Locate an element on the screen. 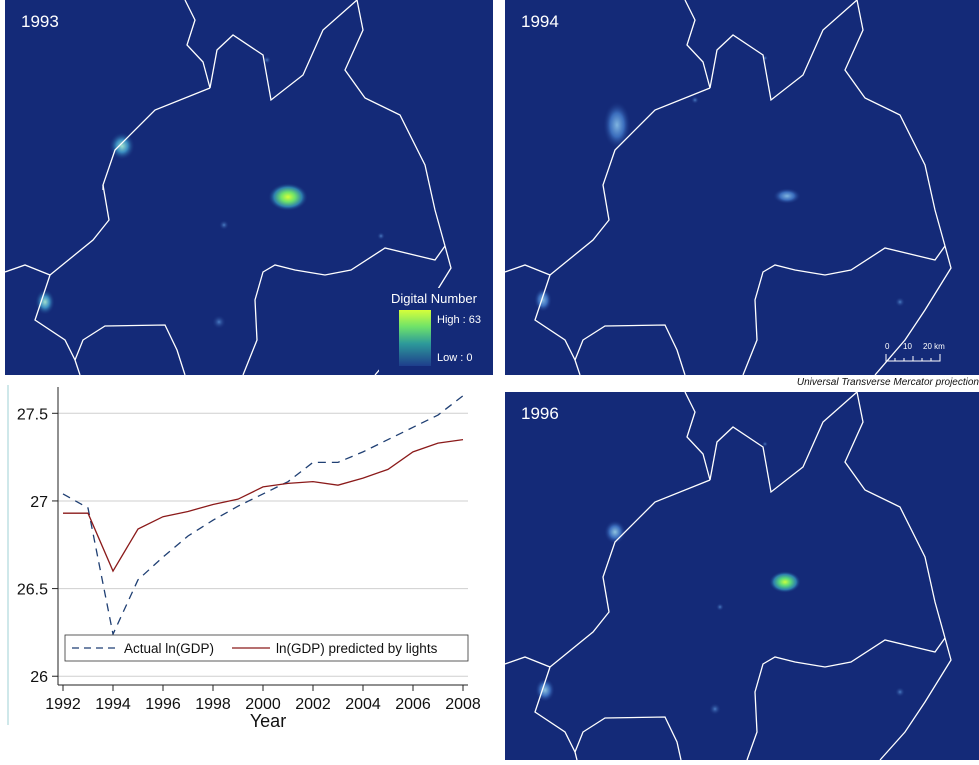 The height and width of the screenshot is (765, 979). series-predicted-gdp-line is located at coordinates (263, 505).